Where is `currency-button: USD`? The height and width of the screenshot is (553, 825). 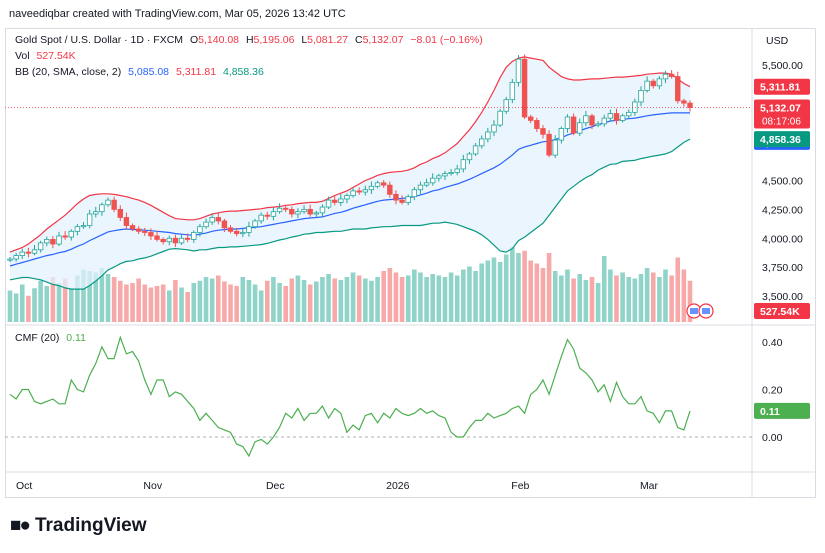 currency-button: USD is located at coordinates (777, 41).